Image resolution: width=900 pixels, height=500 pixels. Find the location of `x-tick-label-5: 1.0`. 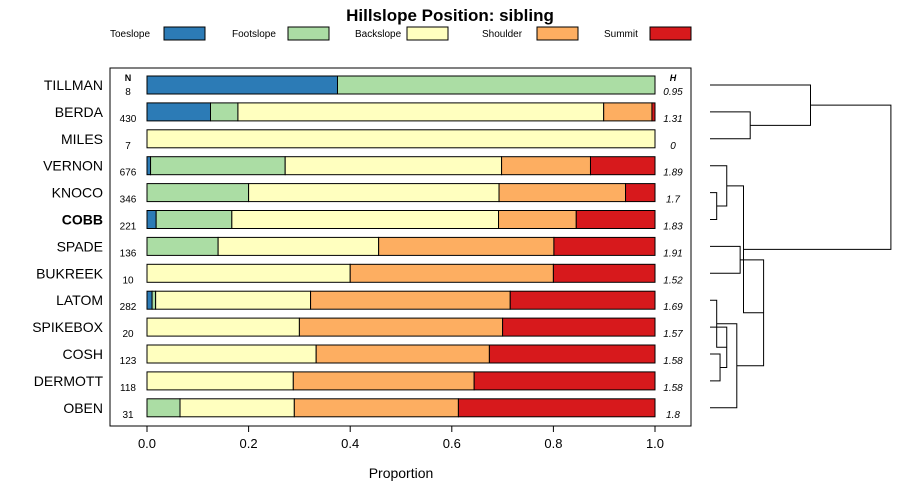

x-tick-label-5: 1.0 is located at coordinates (655, 443).